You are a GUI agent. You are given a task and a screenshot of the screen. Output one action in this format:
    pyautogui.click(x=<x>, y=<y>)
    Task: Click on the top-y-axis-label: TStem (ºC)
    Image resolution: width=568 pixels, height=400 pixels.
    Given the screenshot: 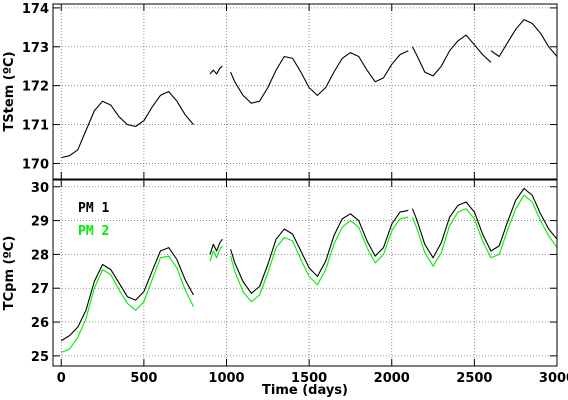 What is the action you would take?
    pyautogui.click(x=9, y=91)
    